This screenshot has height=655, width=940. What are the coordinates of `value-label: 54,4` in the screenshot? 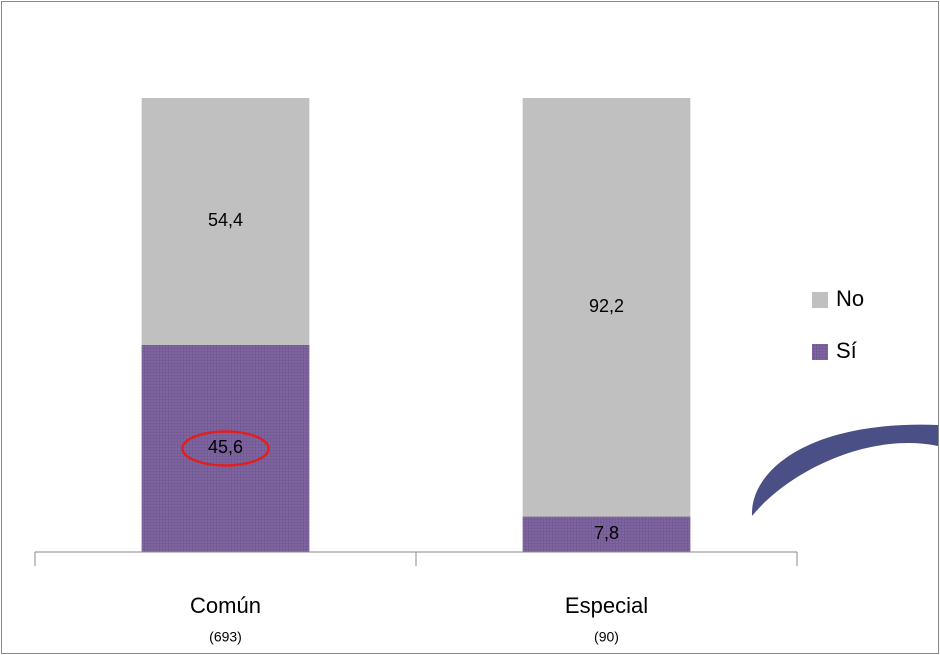 It's located at (225, 220).